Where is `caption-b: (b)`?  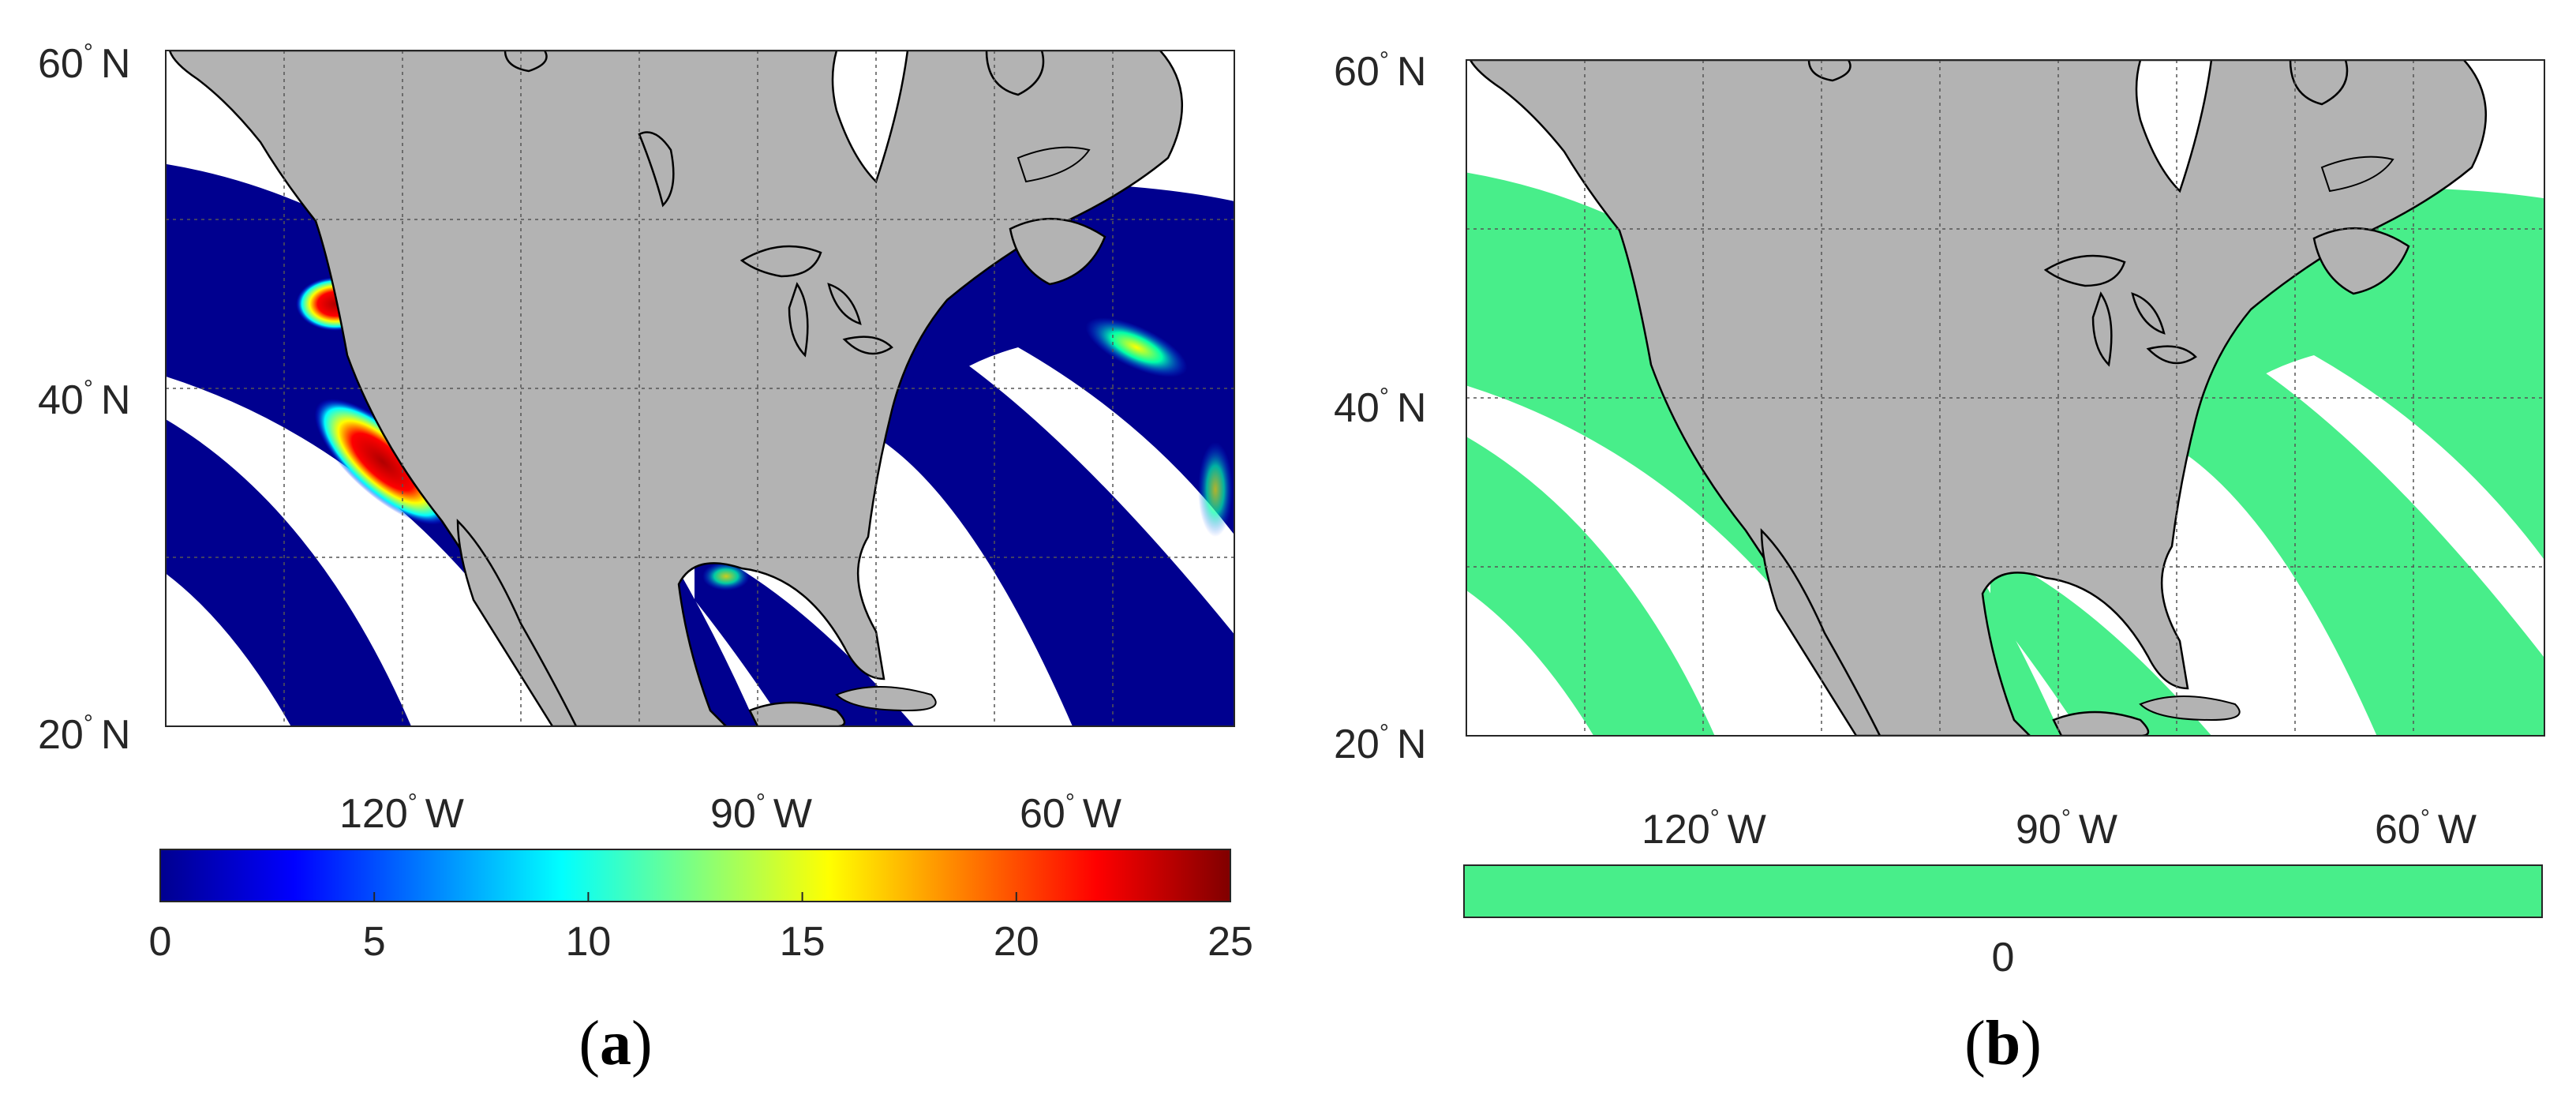 caption-b: (b) is located at coordinates (2003, 1044).